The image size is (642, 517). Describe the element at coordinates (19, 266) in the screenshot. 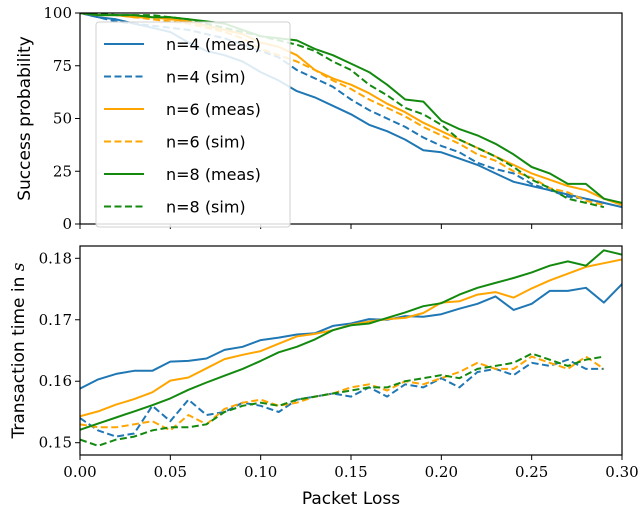

I see `bottom-y-axis-label-symbol: s` at that location.